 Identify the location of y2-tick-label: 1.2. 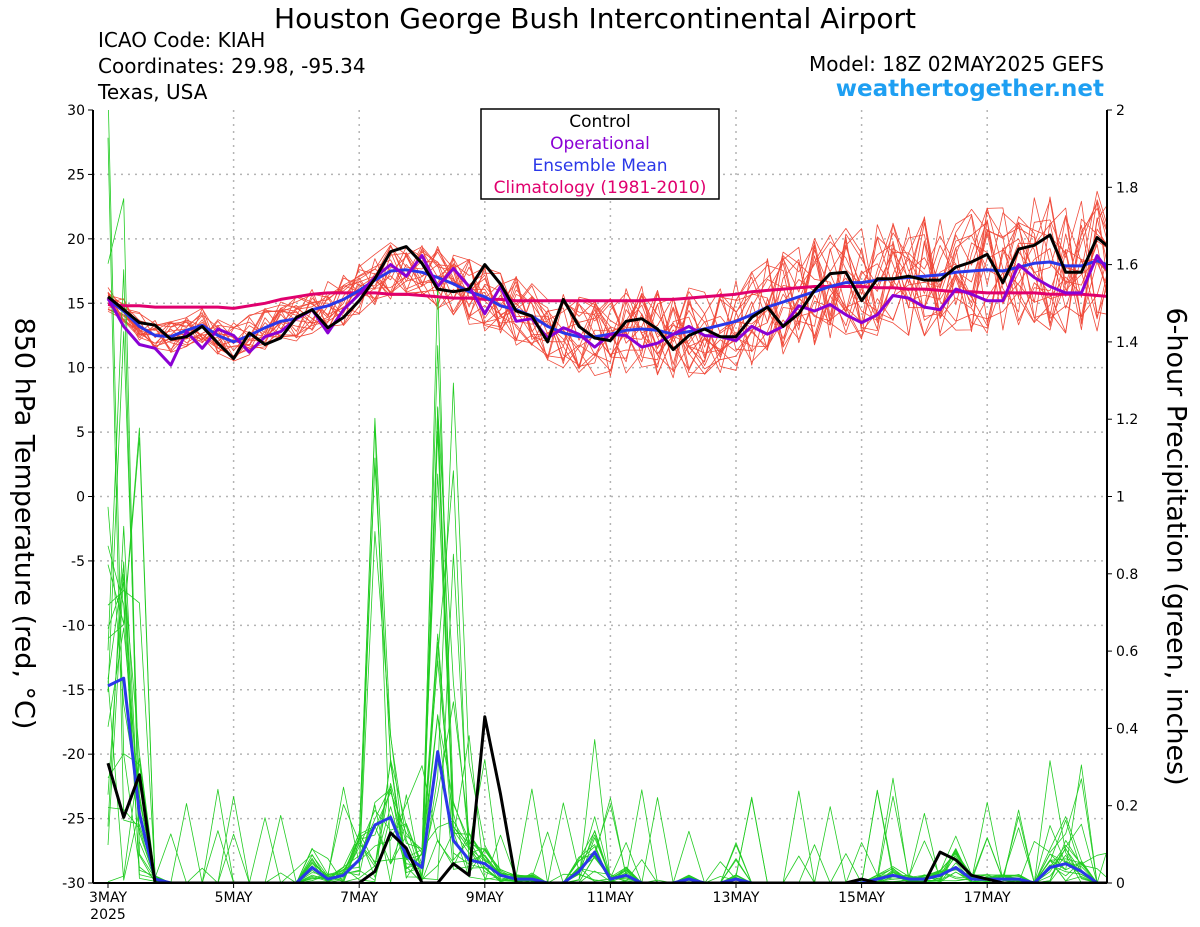
(1127, 420).